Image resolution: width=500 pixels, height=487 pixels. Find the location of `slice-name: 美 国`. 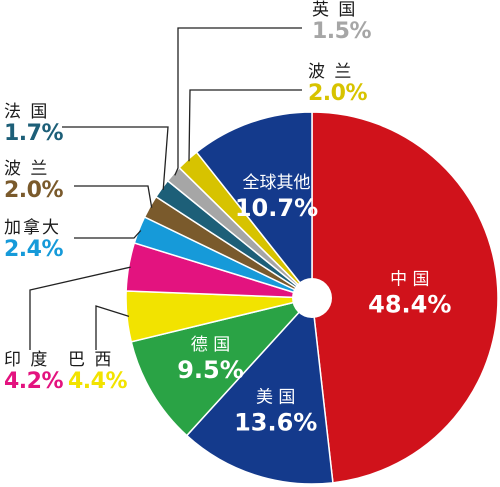

slice-name: 美 国 is located at coordinates (275, 397).